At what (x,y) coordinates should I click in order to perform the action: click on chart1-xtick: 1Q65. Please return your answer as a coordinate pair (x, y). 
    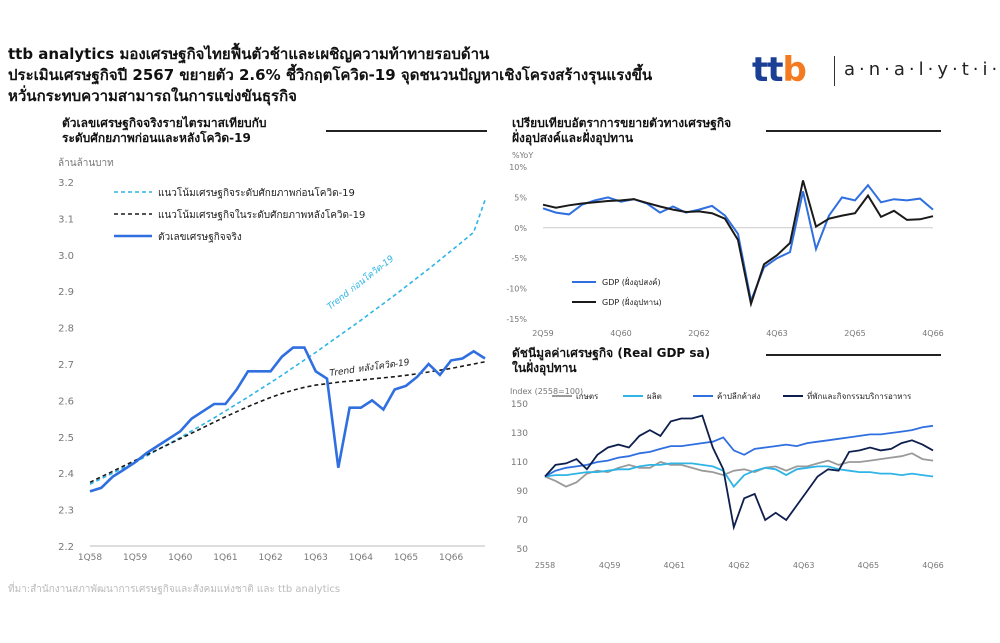
    Looking at the image, I should click on (406, 558).